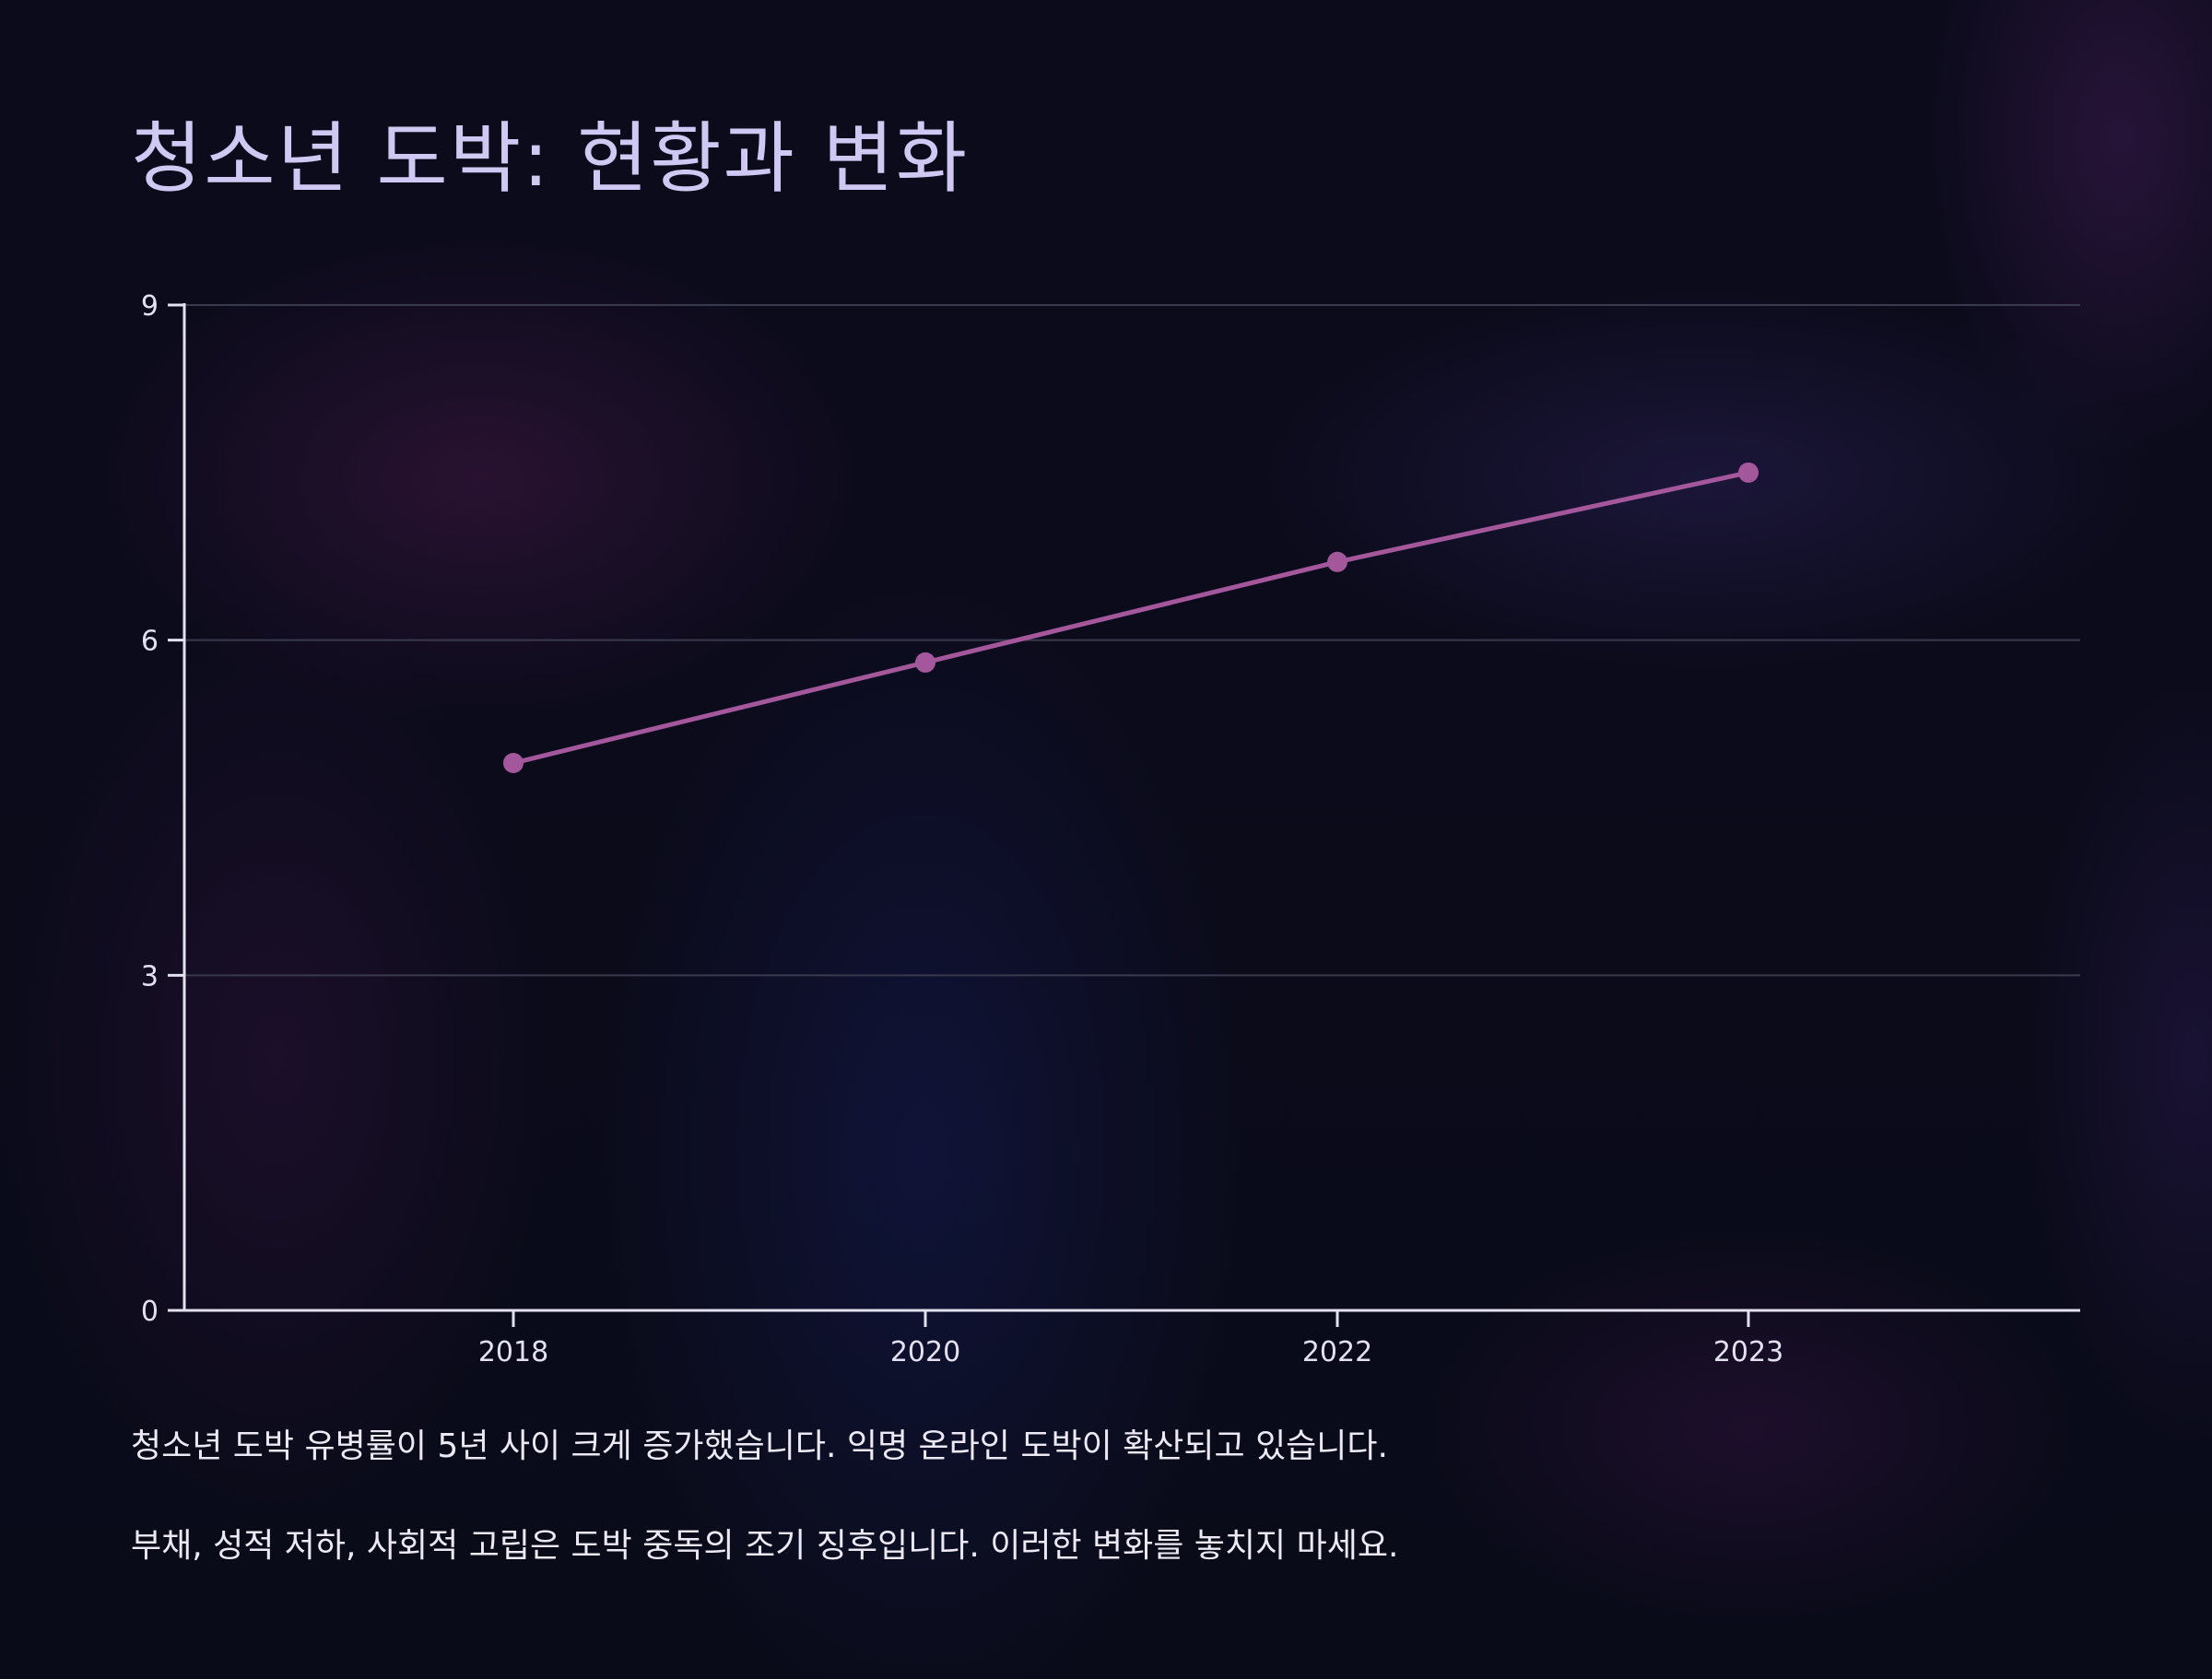 This screenshot has height=1679, width=2212. What do you see at coordinates (1748, 1352) in the screenshot?
I see `x-tick-label-2023: 2023` at bounding box center [1748, 1352].